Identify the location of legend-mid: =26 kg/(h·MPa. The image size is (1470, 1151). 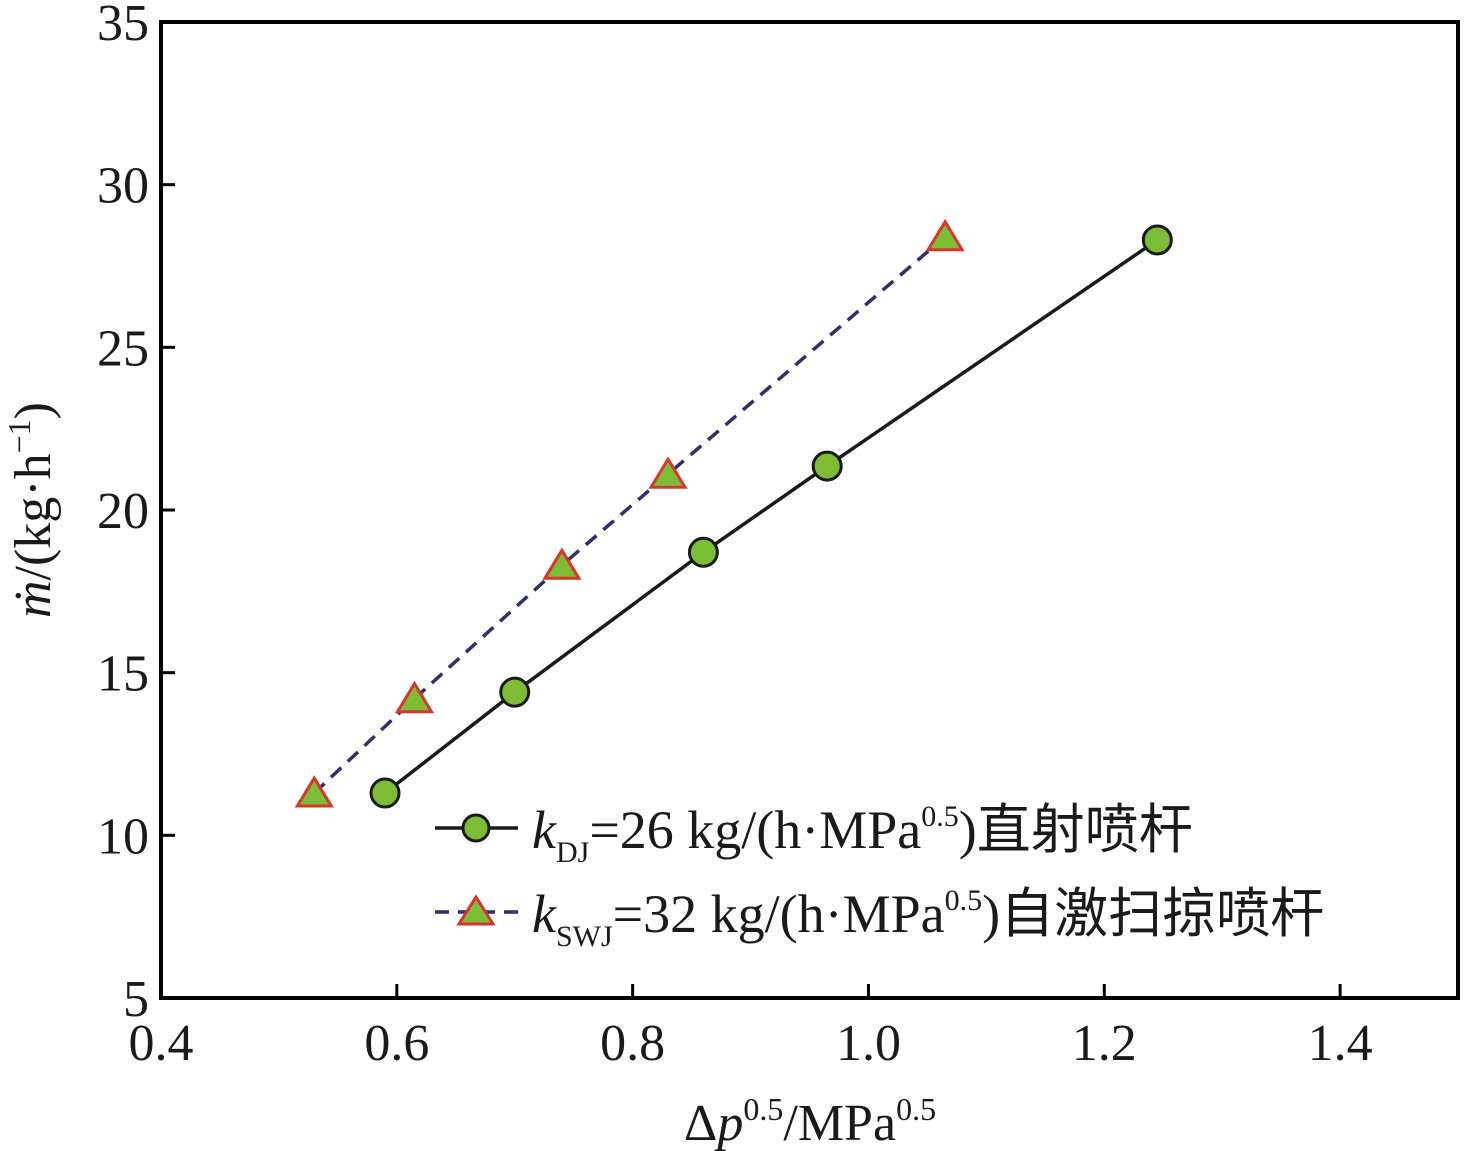
(755, 830).